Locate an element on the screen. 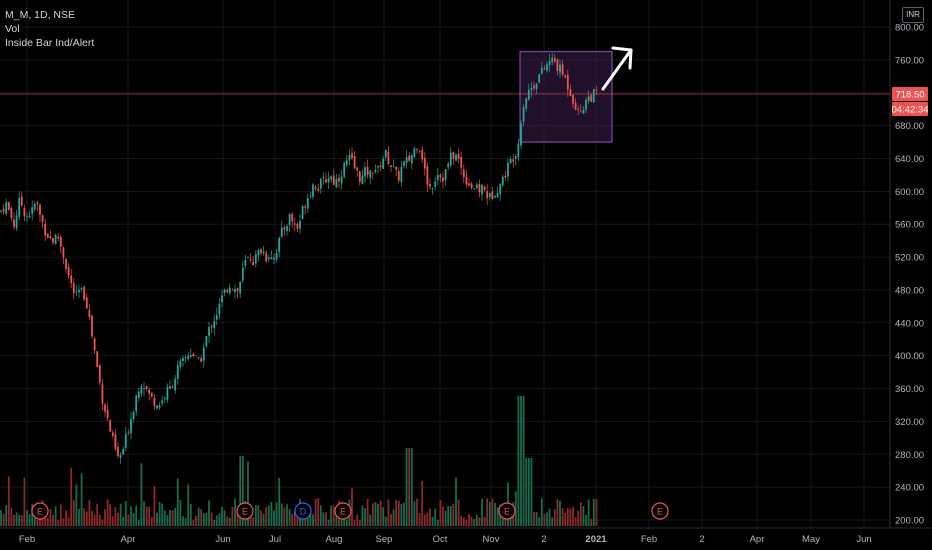  price-labels: 718.50 04:42:34 is located at coordinates (910, 101).